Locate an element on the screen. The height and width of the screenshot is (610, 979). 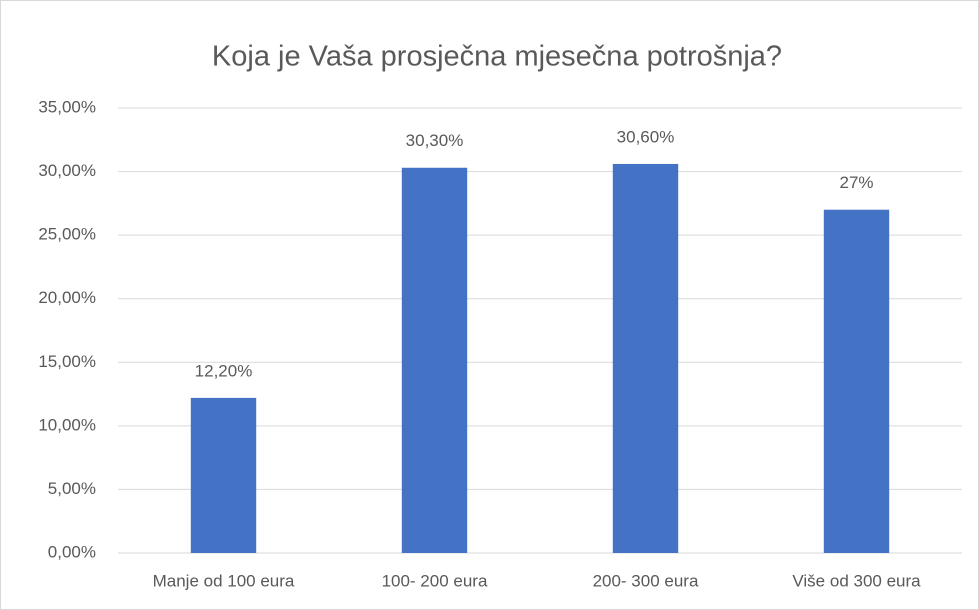
y-tick-label: 0,00% is located at coordinates (72, 551).